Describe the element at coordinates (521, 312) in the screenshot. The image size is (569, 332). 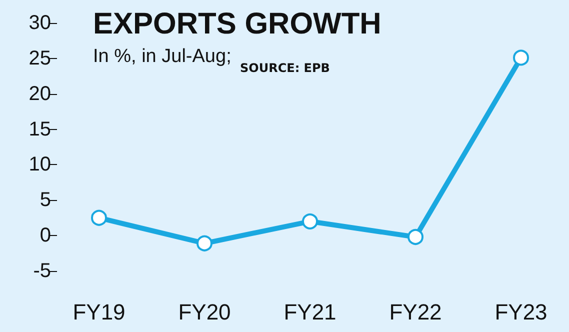
I see `x-tick-label: FY23` at that location.